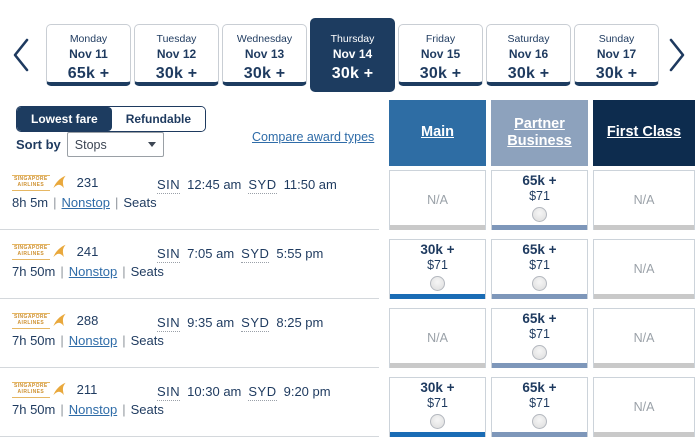 The height and width of the screenshot is (444, 696). Describe the element at coordinates (59, 320) in the screenshot. I see `airline-bird-icon` at that location.